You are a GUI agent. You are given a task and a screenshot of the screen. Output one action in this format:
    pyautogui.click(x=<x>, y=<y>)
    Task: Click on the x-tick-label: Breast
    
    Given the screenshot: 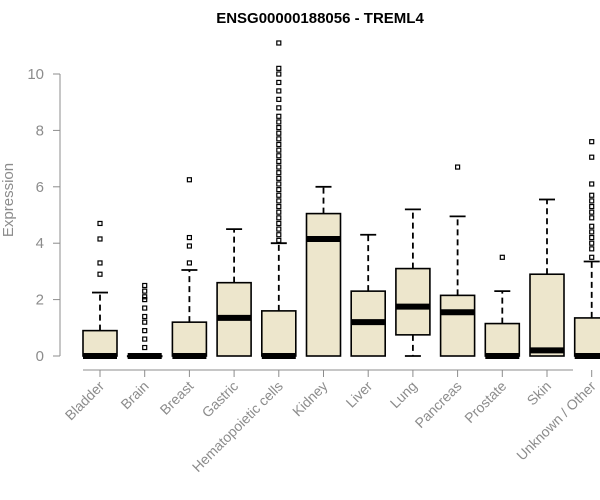 What is the action you would take?
    pyautogui.click(x=177, y=398)
    